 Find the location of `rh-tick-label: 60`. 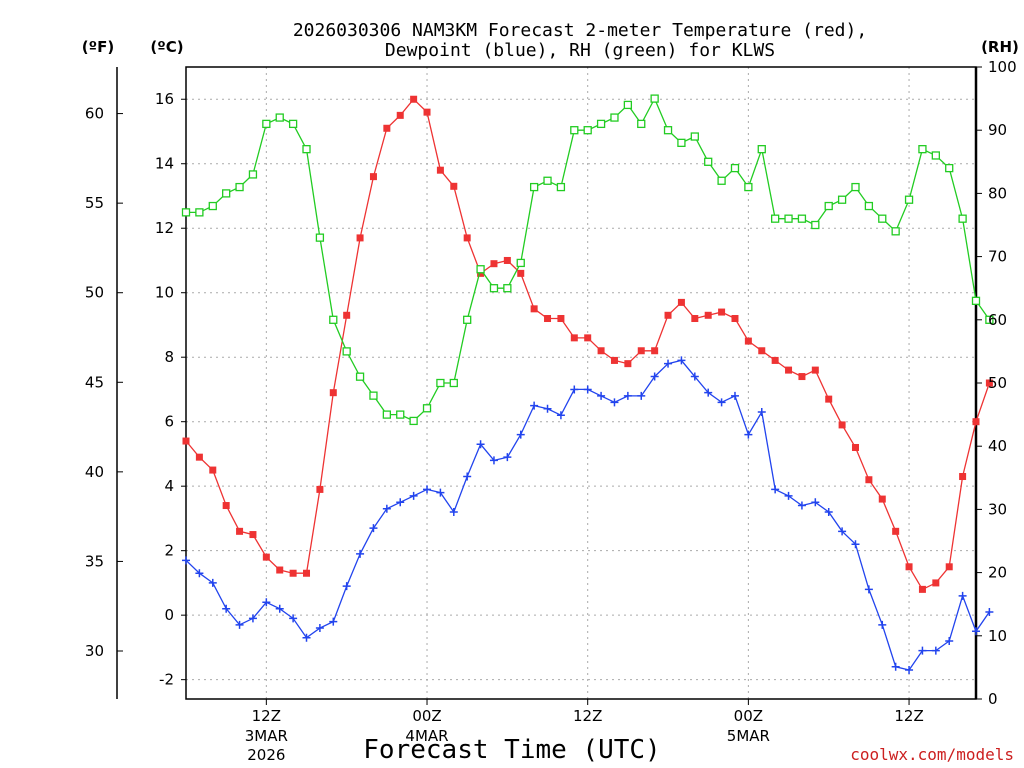

rh-tick-label: 60 is located at coordinates (997, 320).